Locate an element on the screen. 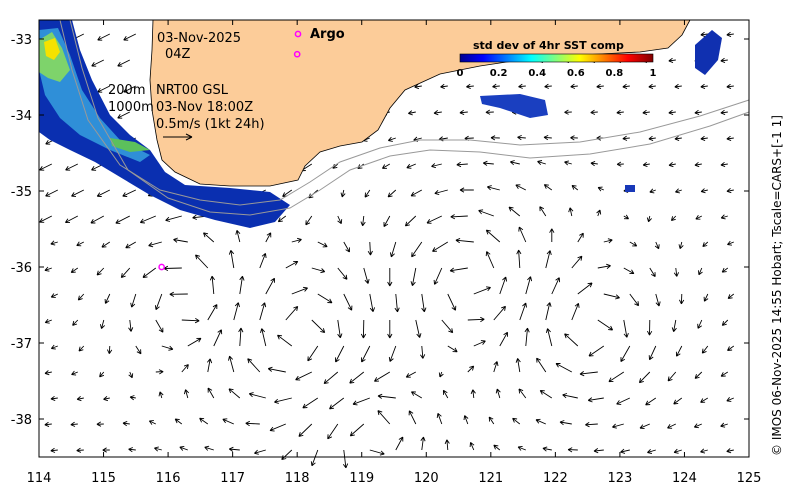 Image resolution: width=791 pixels, height=492 pixels. x-tick-label: 124 is located at coordinates (684, 478).